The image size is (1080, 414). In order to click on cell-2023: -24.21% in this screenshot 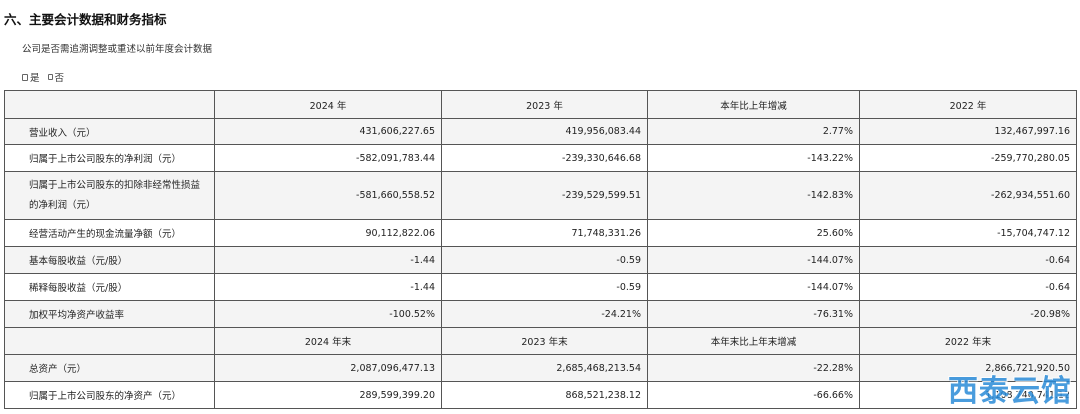, I will do `click(544, 314)`.